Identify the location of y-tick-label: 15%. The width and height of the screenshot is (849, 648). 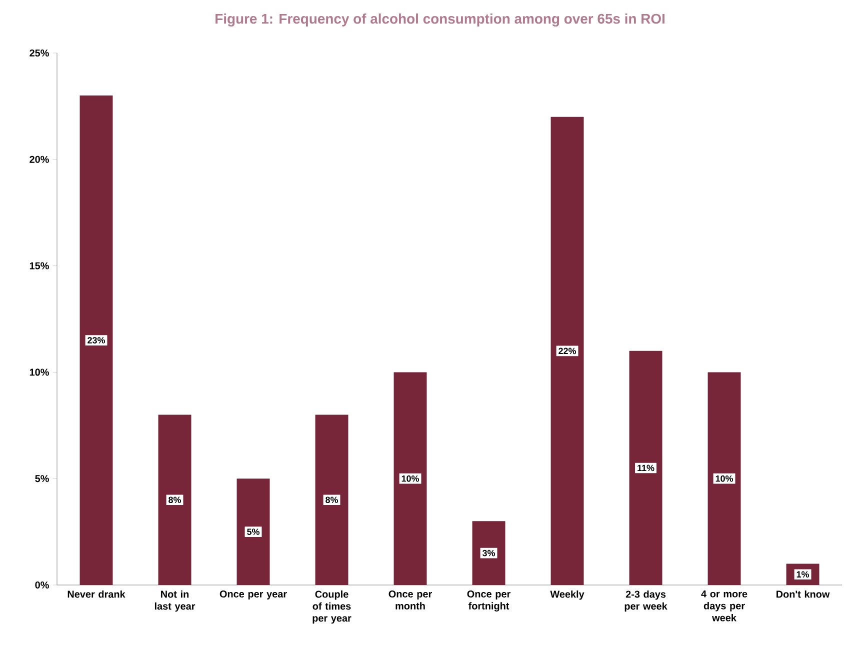
(39, 266).